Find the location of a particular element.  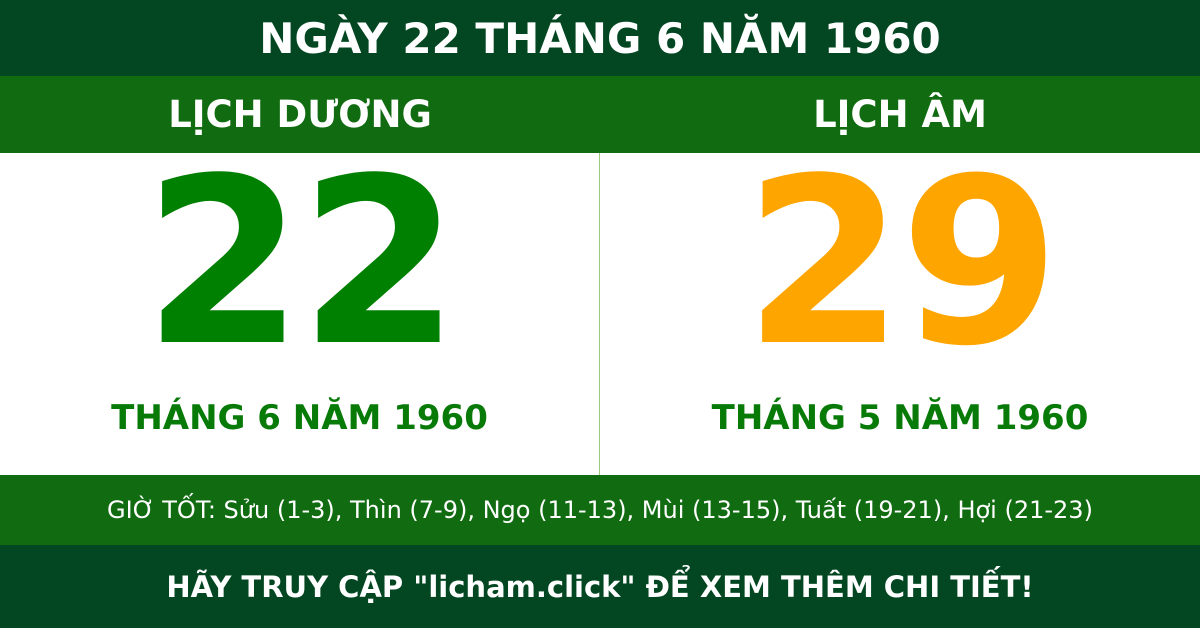

lunar-day: 29 is located at coordinates (901, 263).